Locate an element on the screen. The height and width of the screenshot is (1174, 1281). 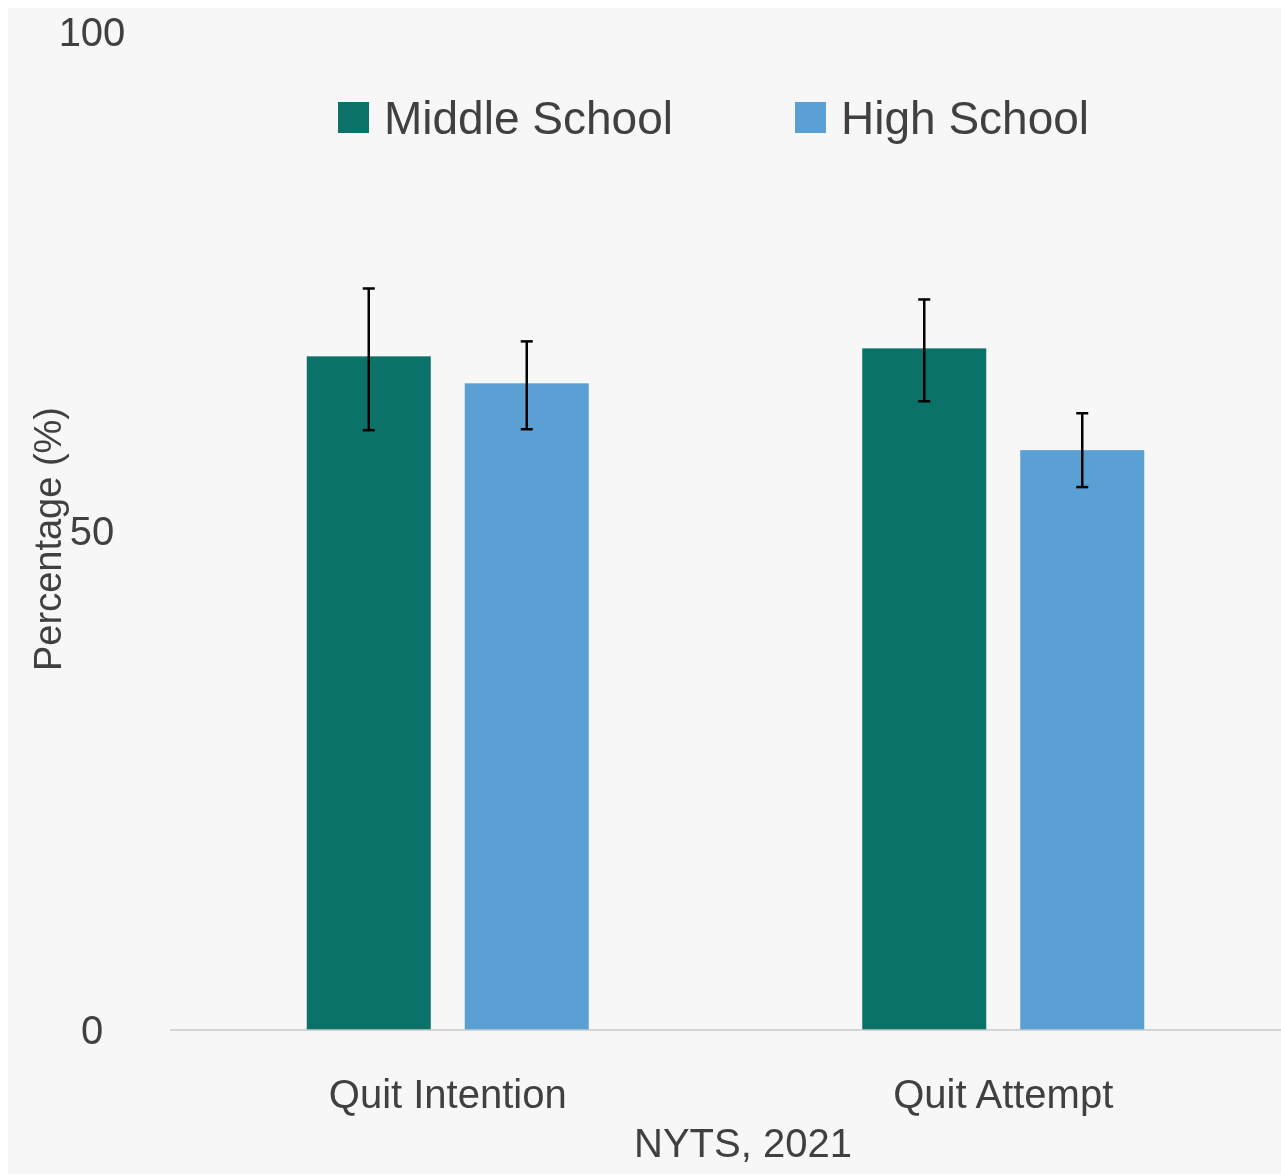
legend-label: Middle School is located at coordinates (528, 118).